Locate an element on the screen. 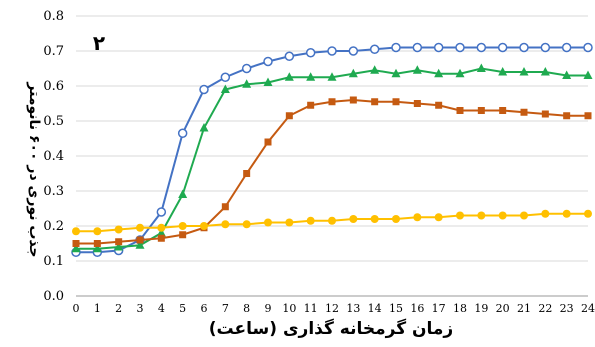 Image resolution: width=595 pixels, height=347 pixels. x-tick-label: 1 is located at coordinates (97, 308).